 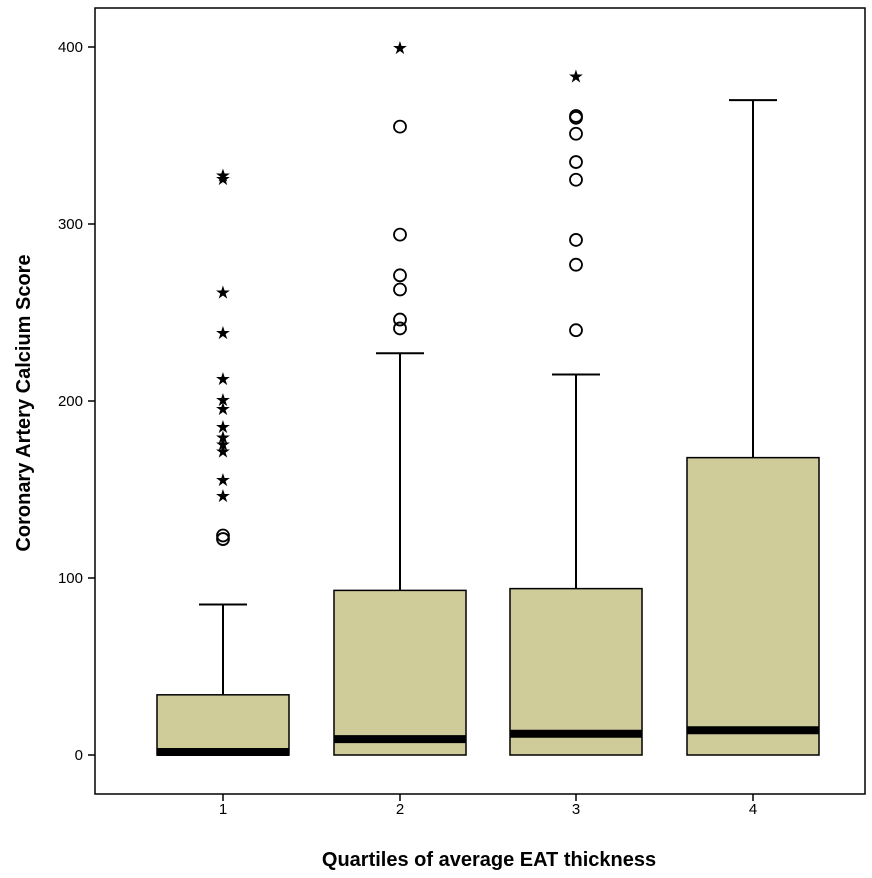 I want to click on x-tick-label: 3, so click(x=576, y=809).